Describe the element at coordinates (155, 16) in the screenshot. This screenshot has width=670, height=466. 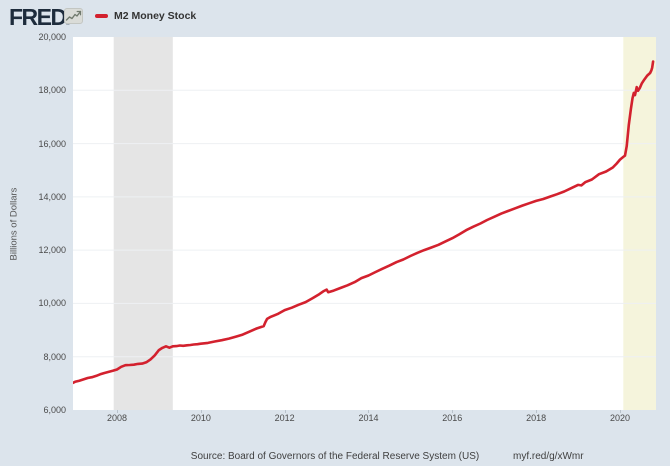
I see `legend-series-label: M2 Money Stock` at that location.